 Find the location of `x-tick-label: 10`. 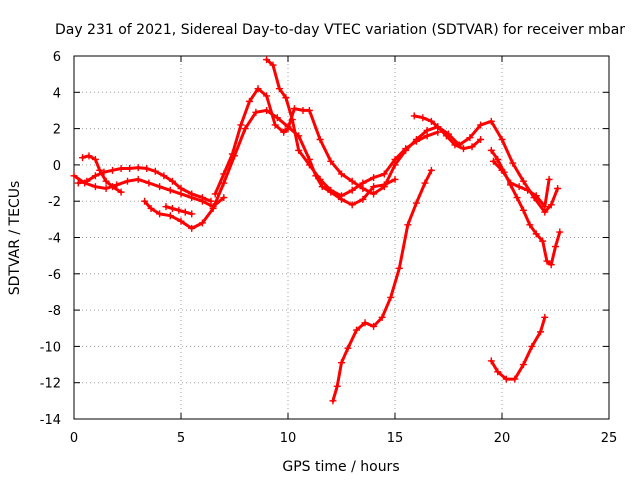

x-tick-label: 10 is located at coordinates (288, 438).